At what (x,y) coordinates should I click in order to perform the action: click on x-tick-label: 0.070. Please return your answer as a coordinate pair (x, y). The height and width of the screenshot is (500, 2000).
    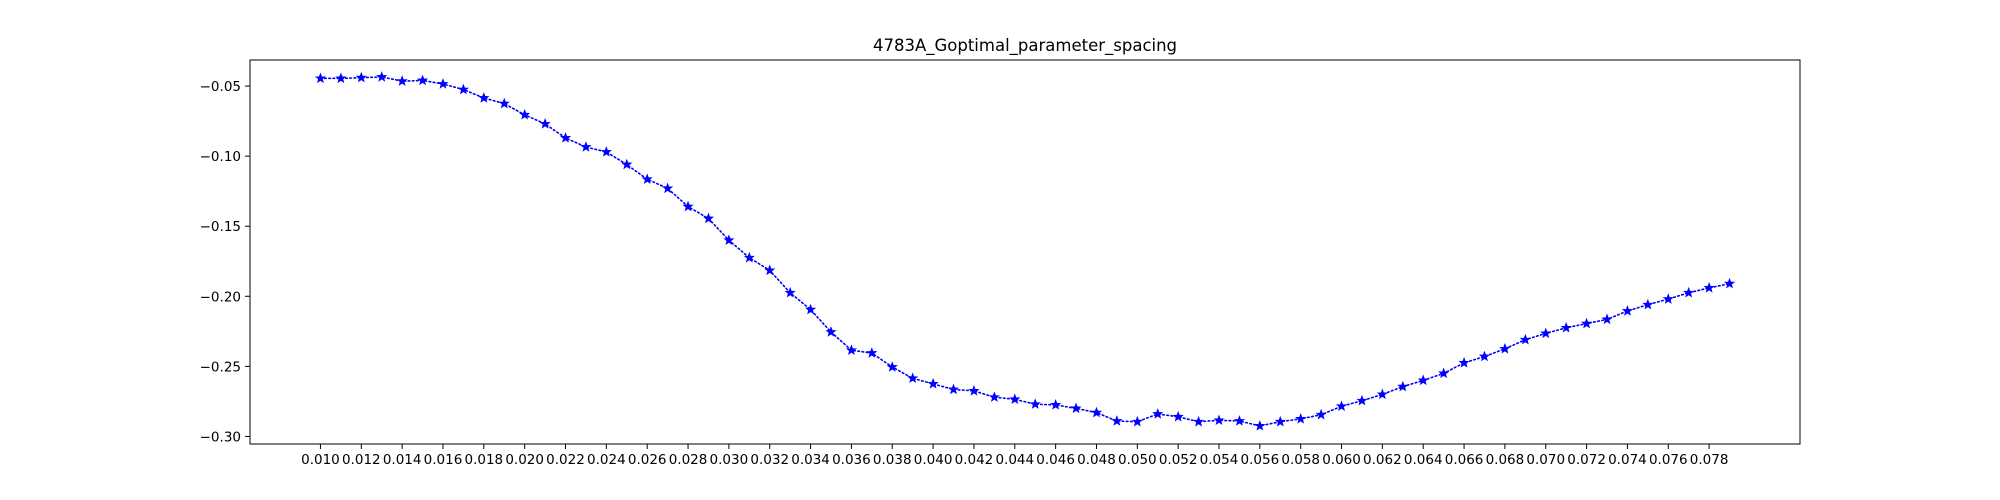
    Looking at the image, I should click on (1545, 460).